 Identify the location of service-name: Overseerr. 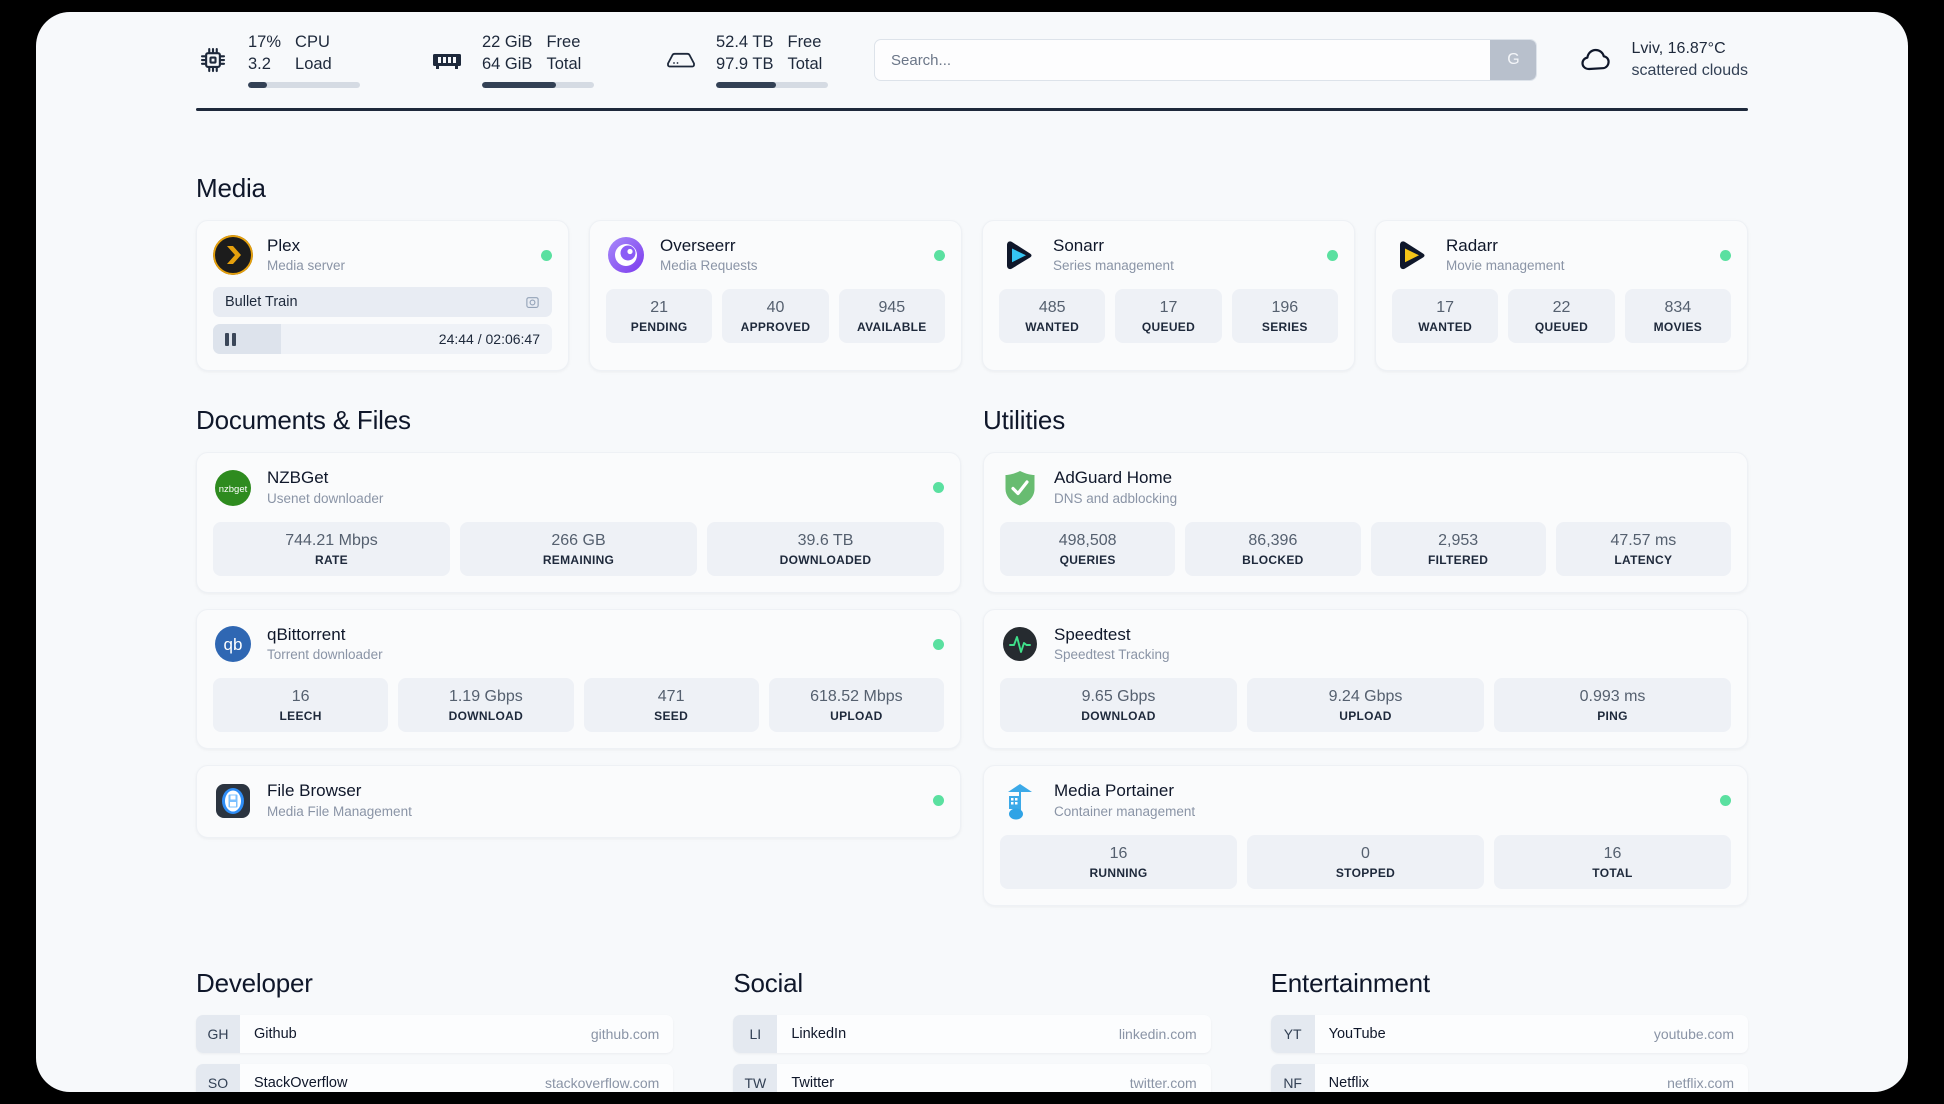
(698, 245).